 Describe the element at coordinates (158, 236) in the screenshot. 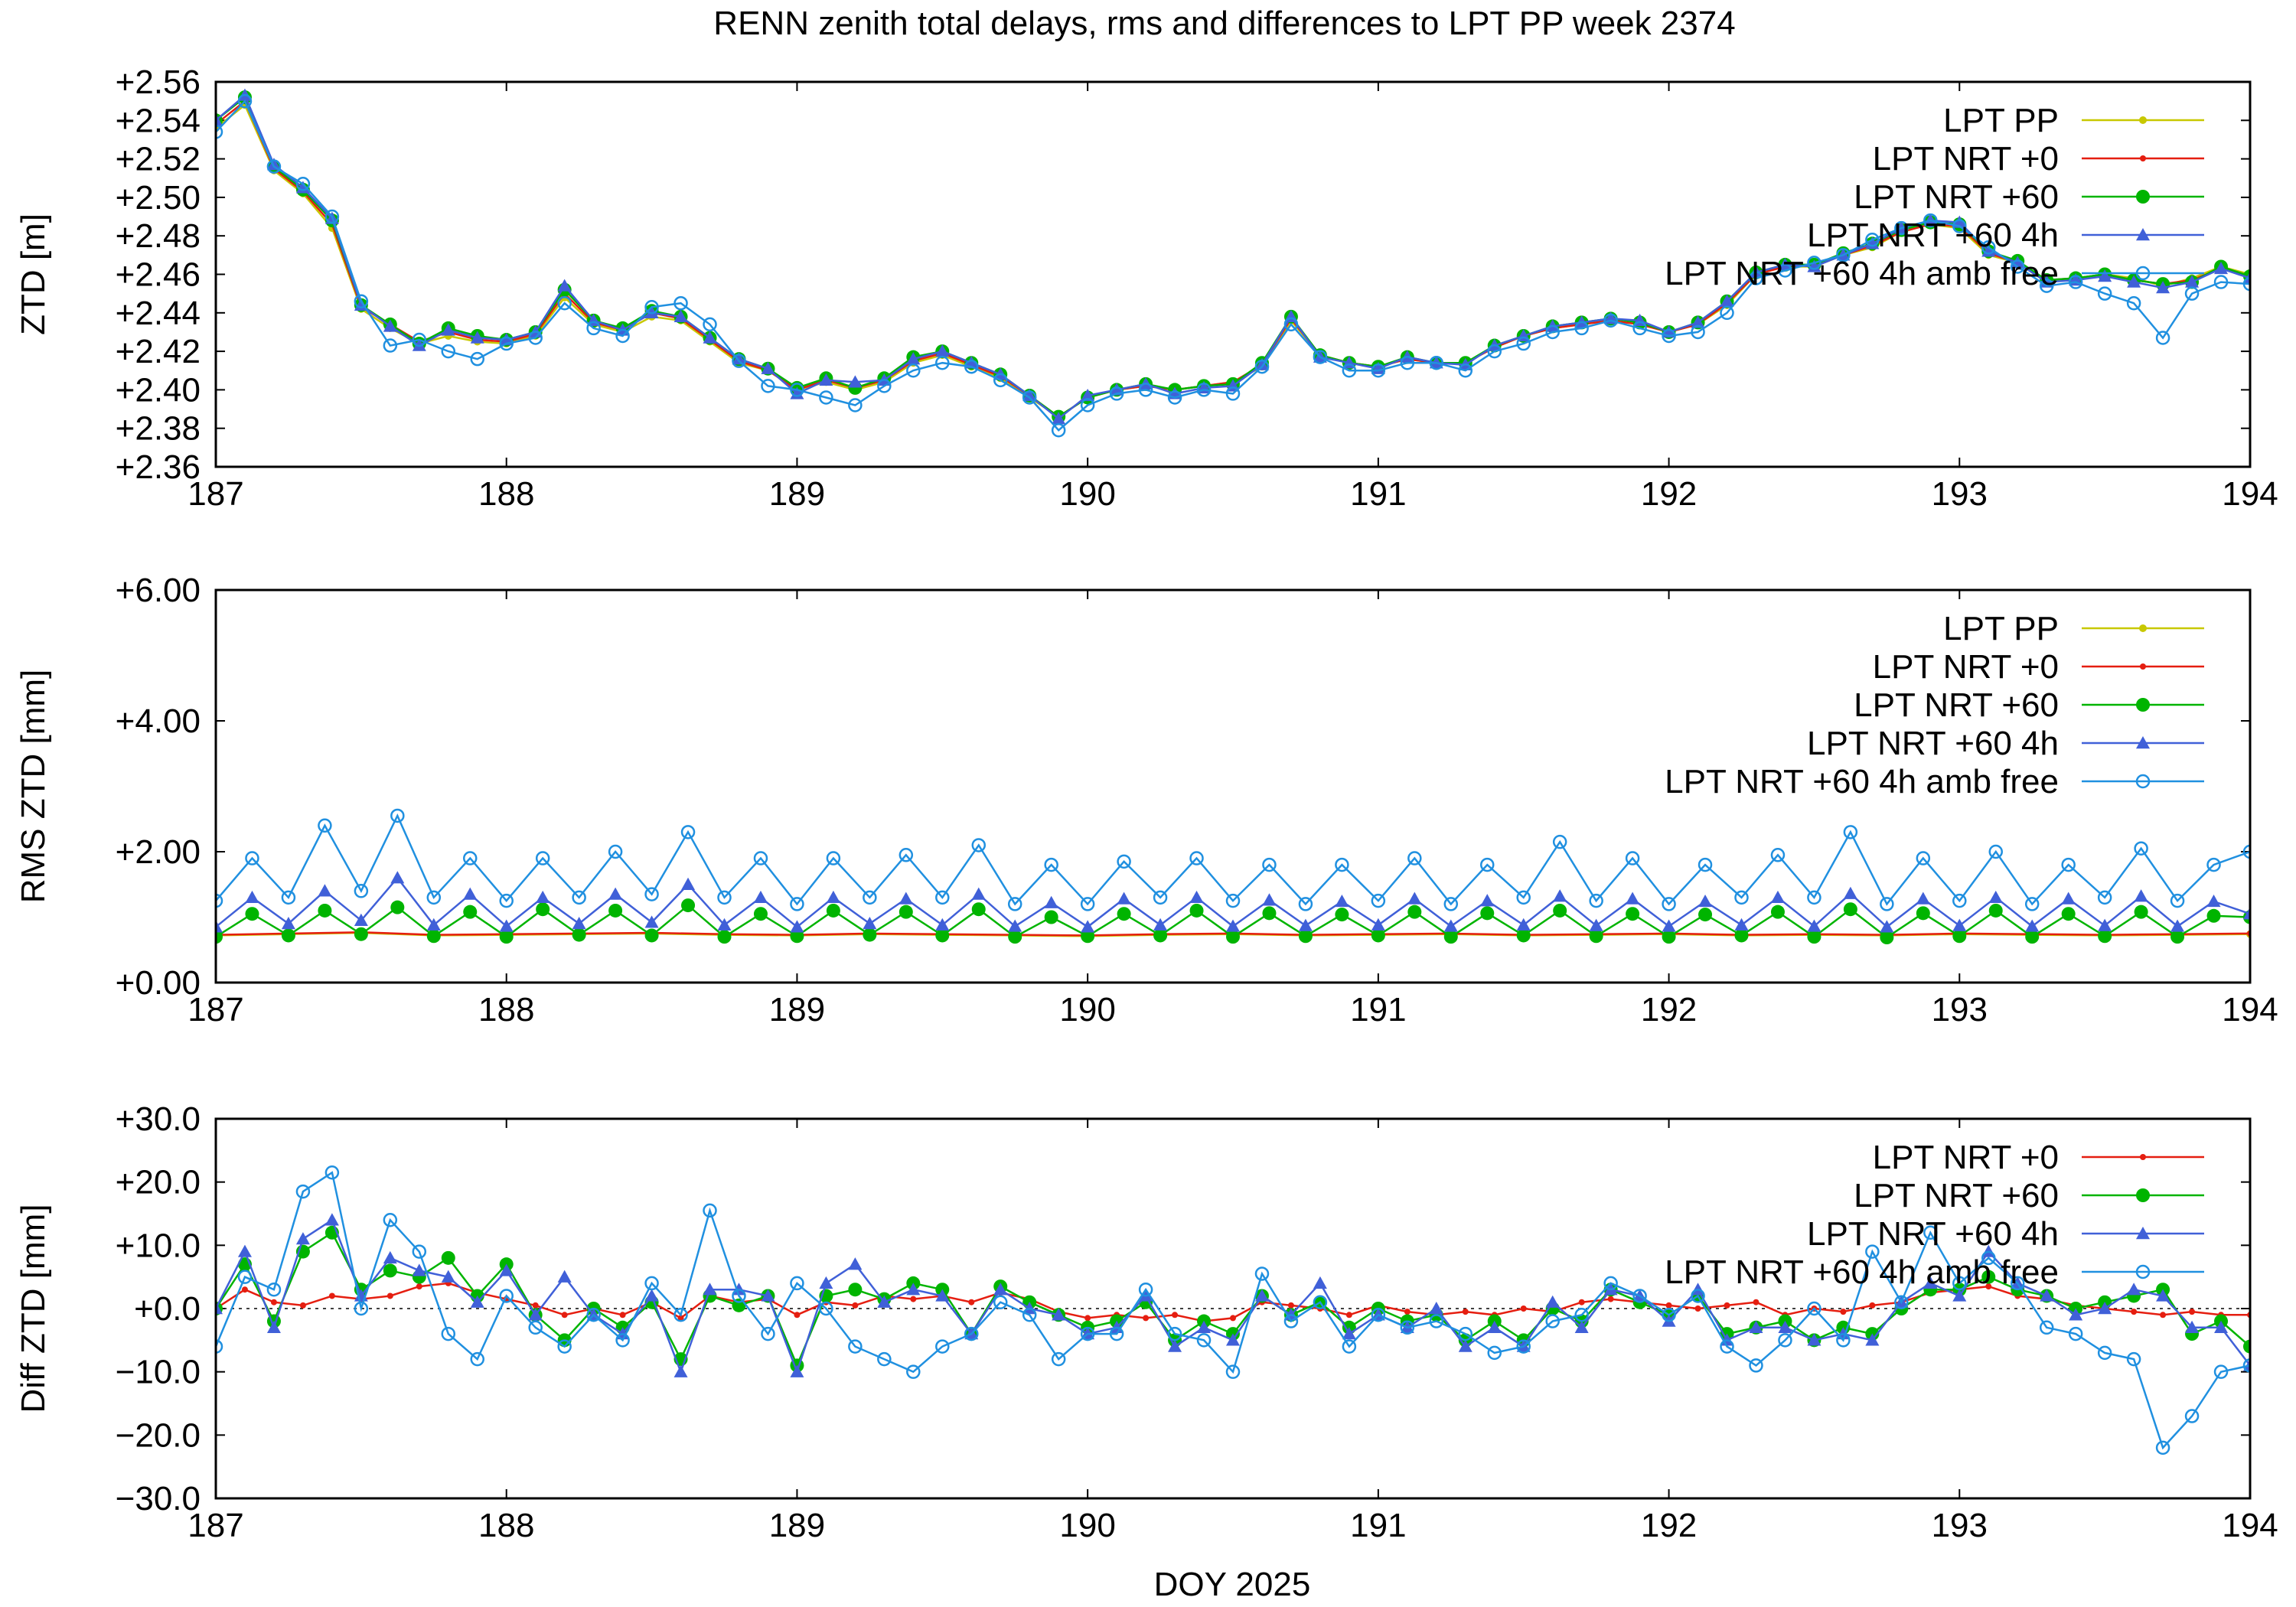

I see `y-tick-label: +2.48` at that location.